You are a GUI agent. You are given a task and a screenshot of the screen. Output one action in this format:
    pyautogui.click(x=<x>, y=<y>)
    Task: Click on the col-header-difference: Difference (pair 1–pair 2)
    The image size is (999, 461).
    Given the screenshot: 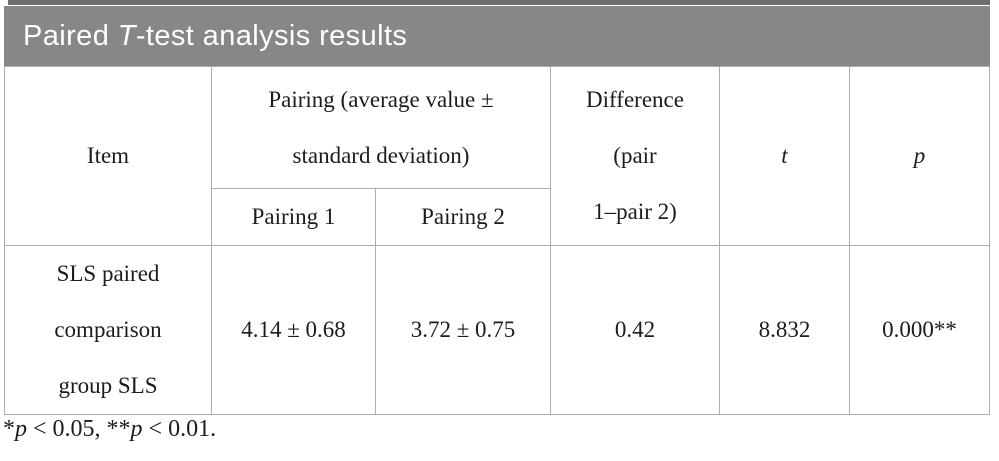 What is the action you would take?
    pyautogui.click(x=635, y=156)
    